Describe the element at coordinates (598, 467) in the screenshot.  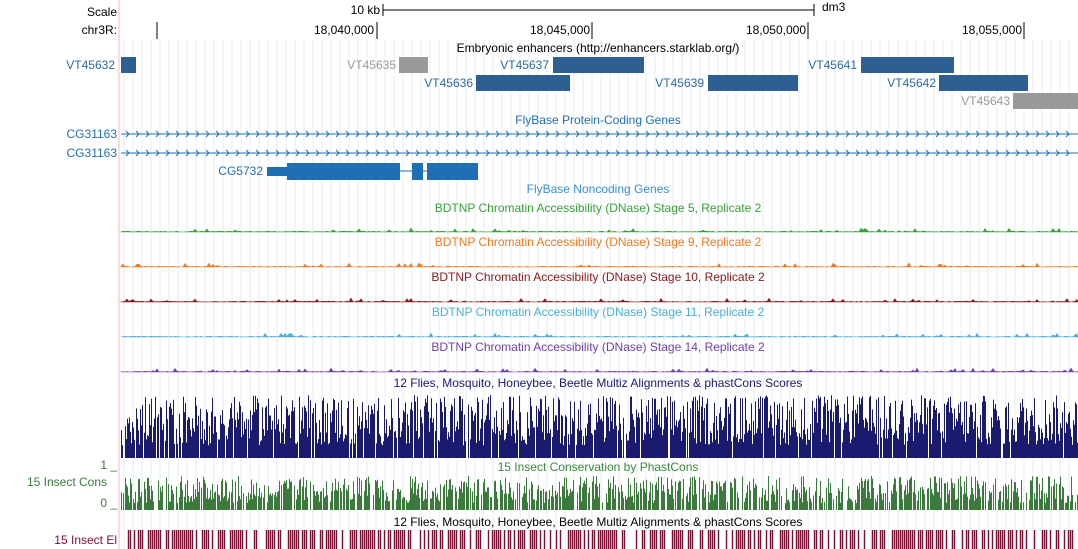
I see `track-title: 15 Insect Conservation by PhastCons` at that location.